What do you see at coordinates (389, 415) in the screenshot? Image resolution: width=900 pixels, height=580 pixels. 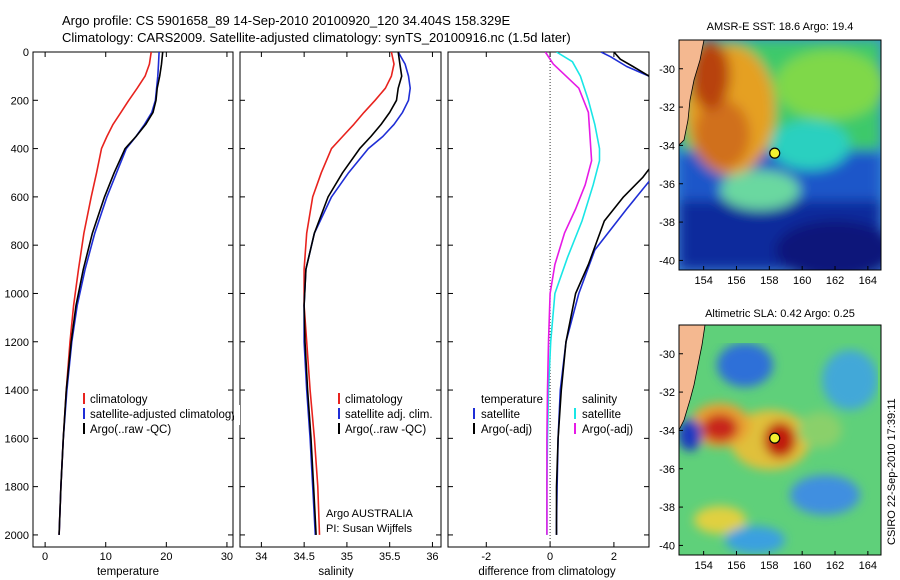 I see `legend-label-satellite: satellite adj. clim.` at bounding box center [389, 415].